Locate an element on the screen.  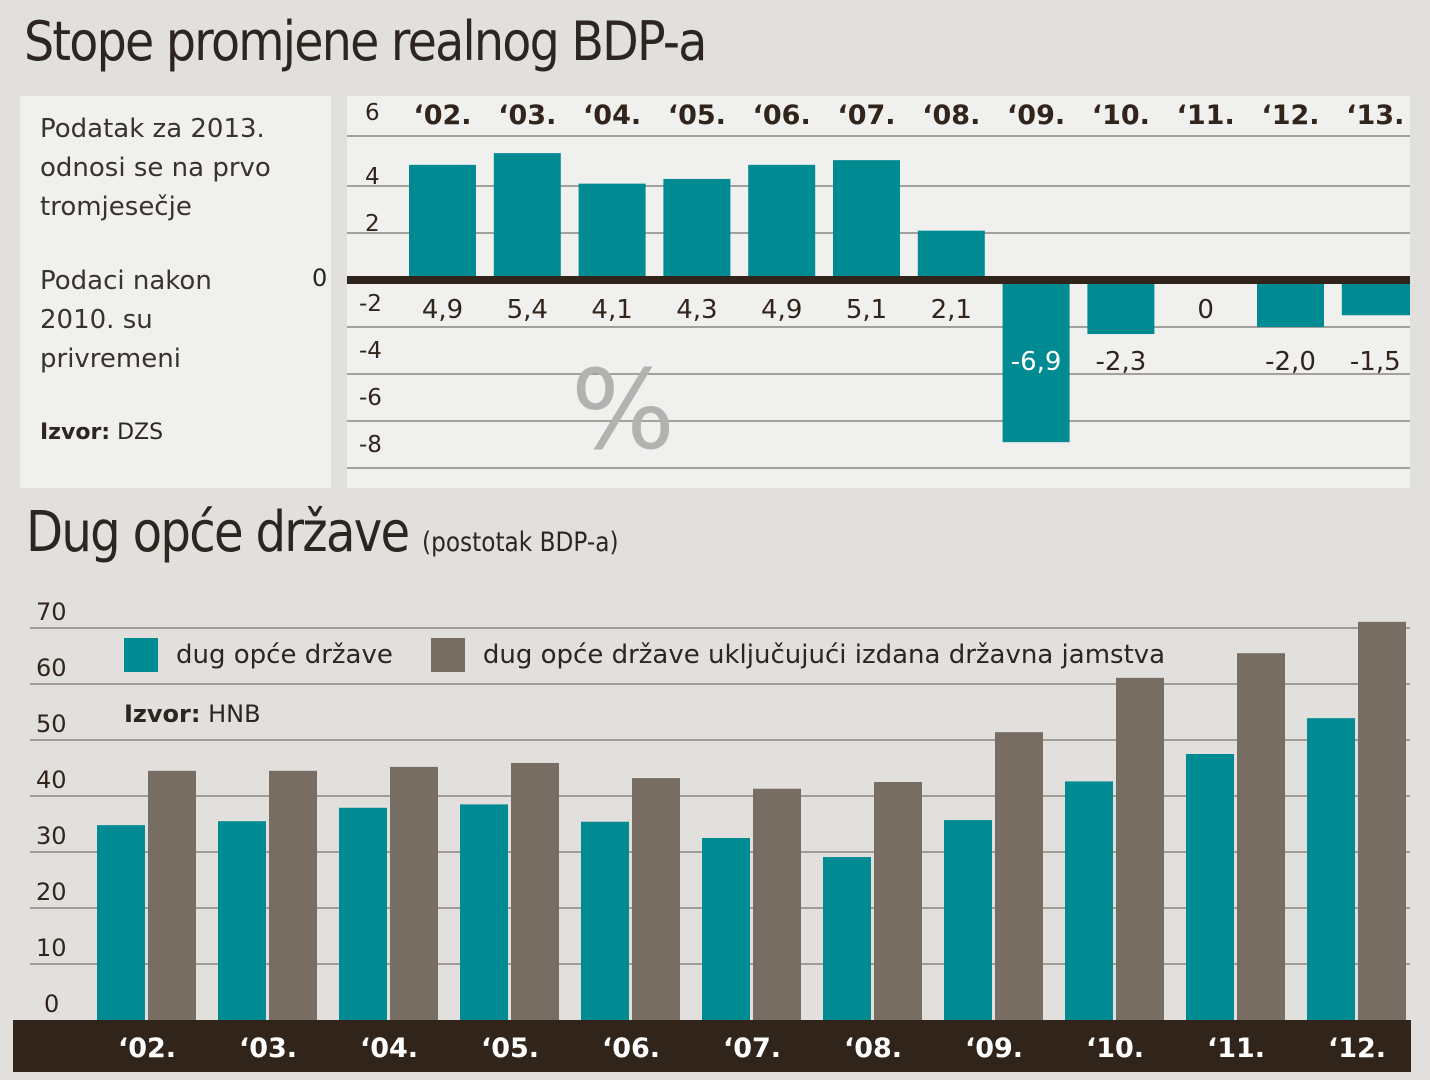
y-tick-label: -2 is located at coordinates (370, 304).